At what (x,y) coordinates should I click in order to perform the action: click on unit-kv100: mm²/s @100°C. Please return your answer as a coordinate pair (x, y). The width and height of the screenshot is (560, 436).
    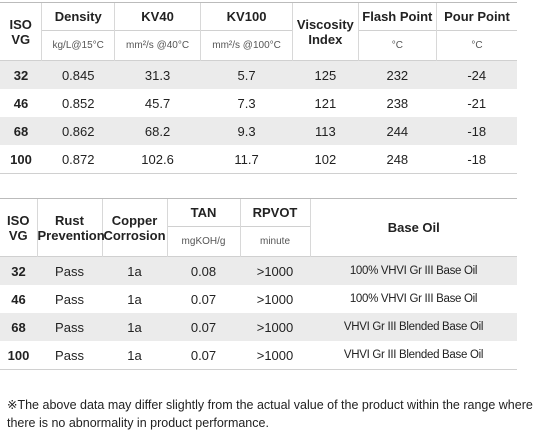
    Looking at the image, I should click on (246, 45).